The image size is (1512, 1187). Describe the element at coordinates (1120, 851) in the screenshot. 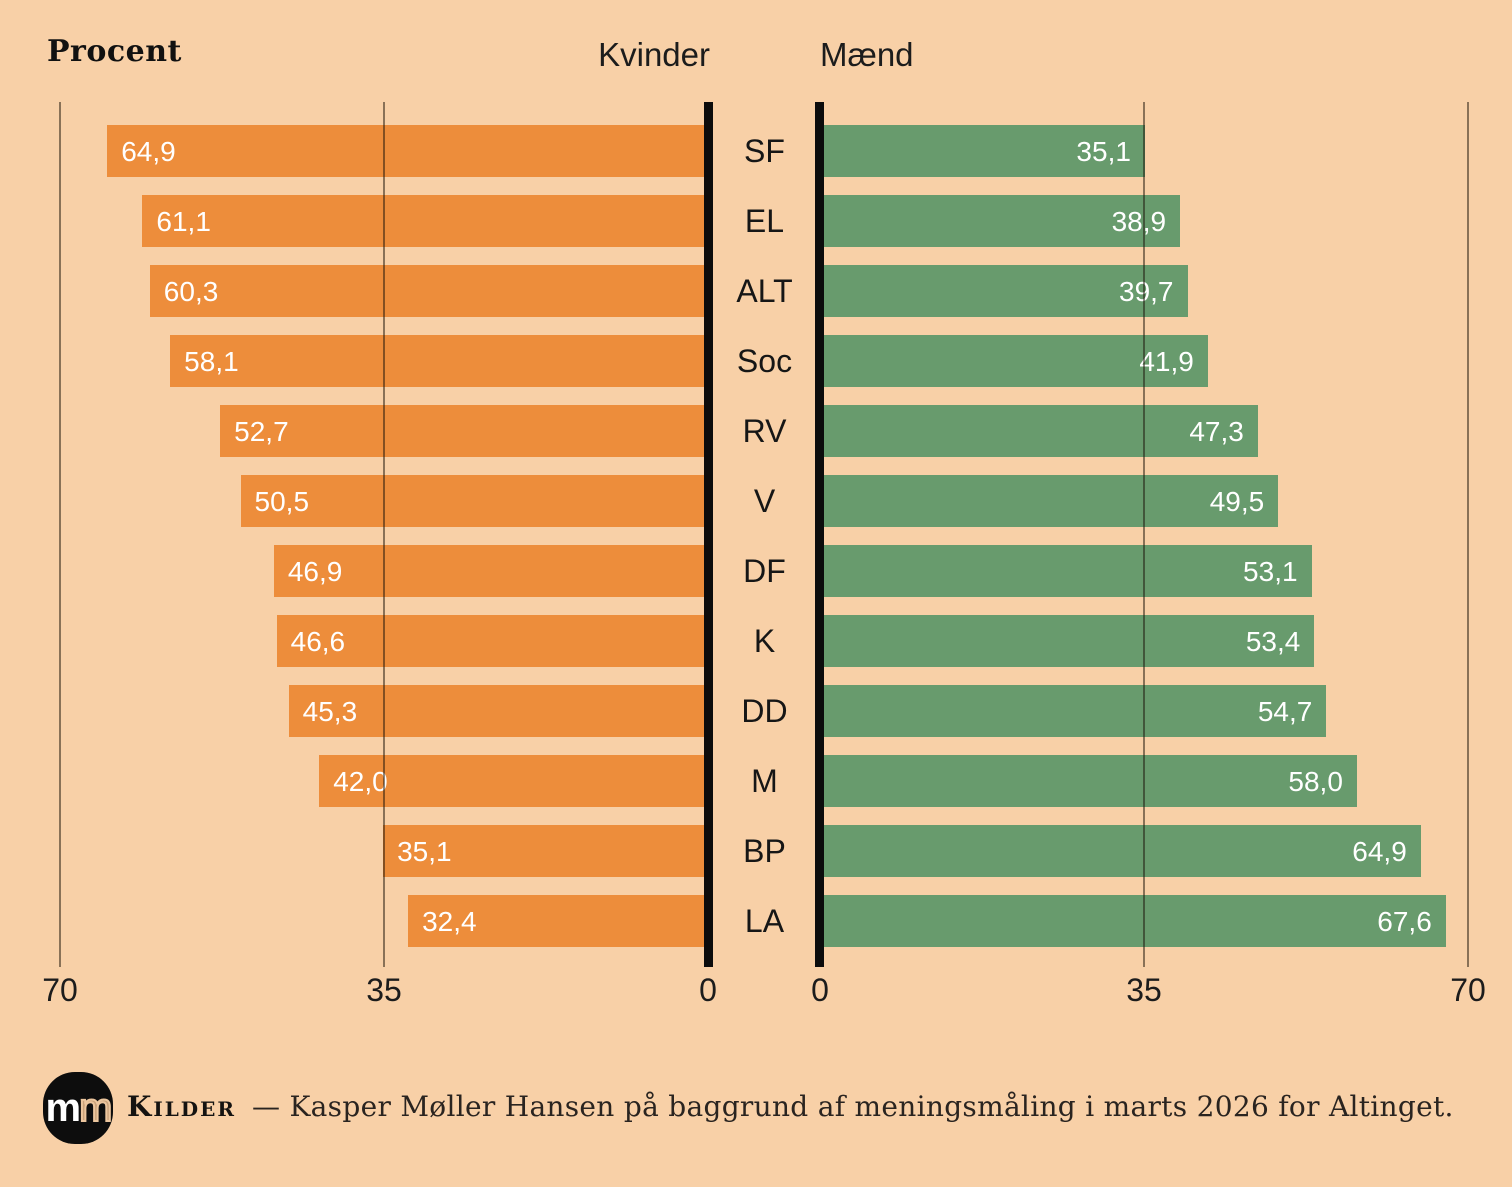

I see `bar-maend-BP: 64,9` at that location.